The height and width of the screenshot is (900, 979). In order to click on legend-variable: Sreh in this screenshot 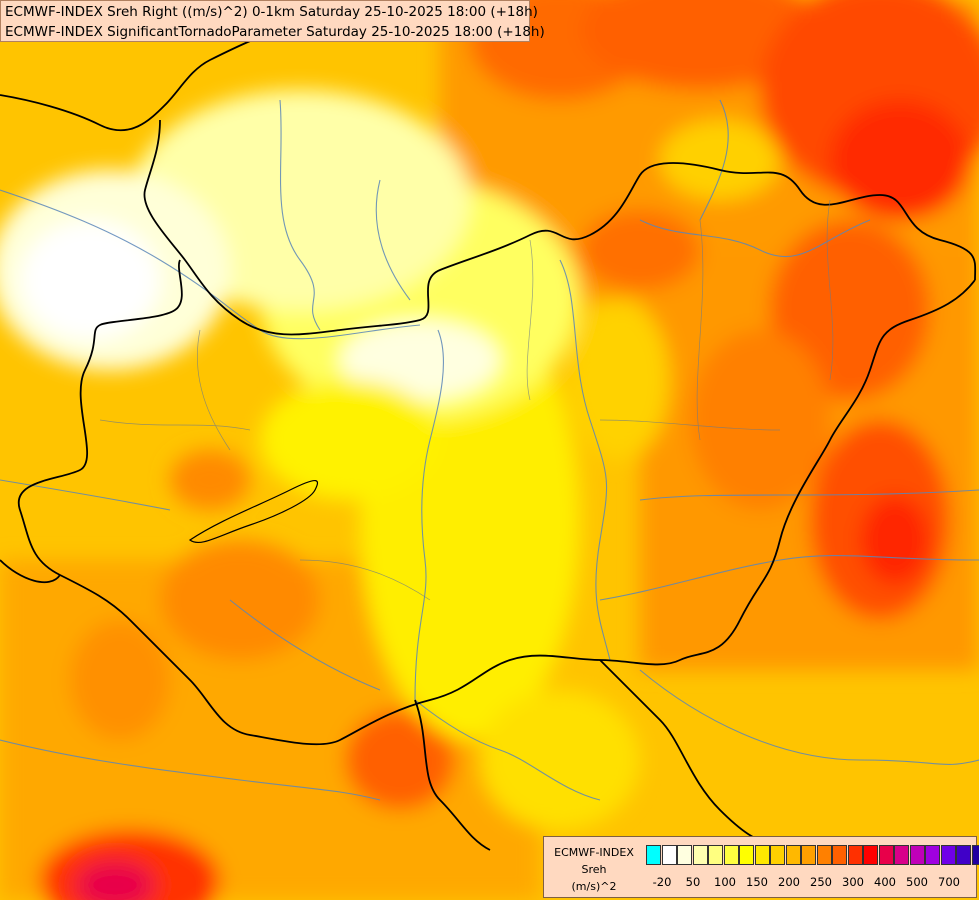, I will do `click(594, 869)`.